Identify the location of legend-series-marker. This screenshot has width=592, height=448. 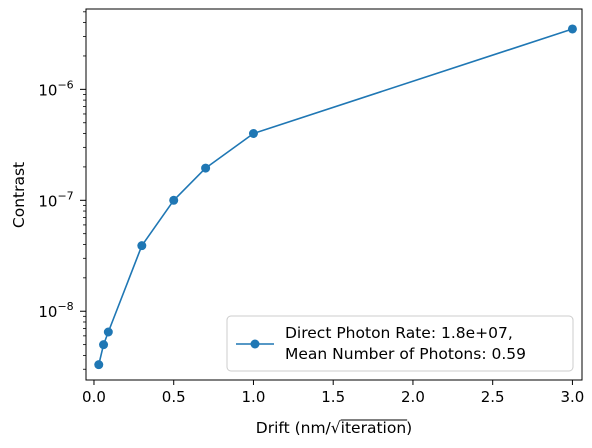
(255, 344).